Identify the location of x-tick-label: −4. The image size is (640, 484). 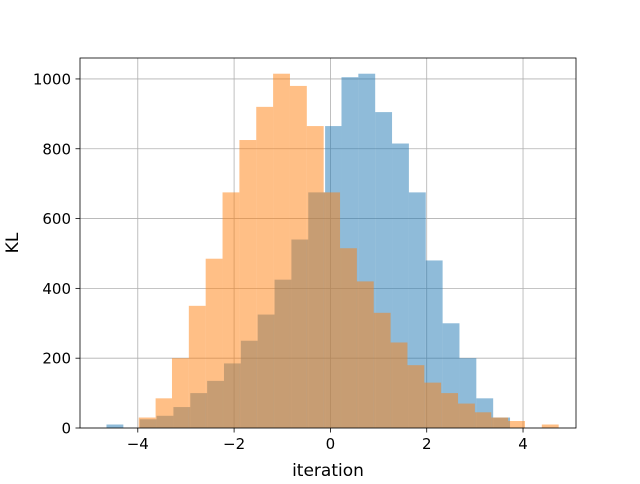
(138, 444).